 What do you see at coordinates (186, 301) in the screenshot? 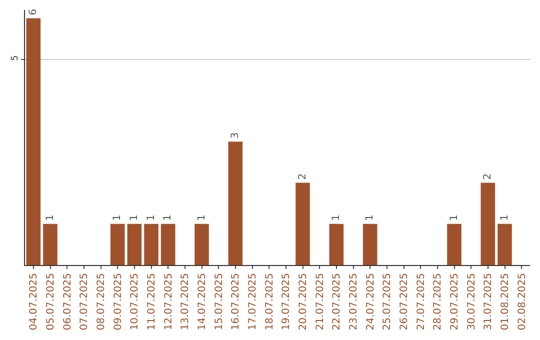
I see `x-tick-label: 13.07.2025` at bounding box center [186, 301].